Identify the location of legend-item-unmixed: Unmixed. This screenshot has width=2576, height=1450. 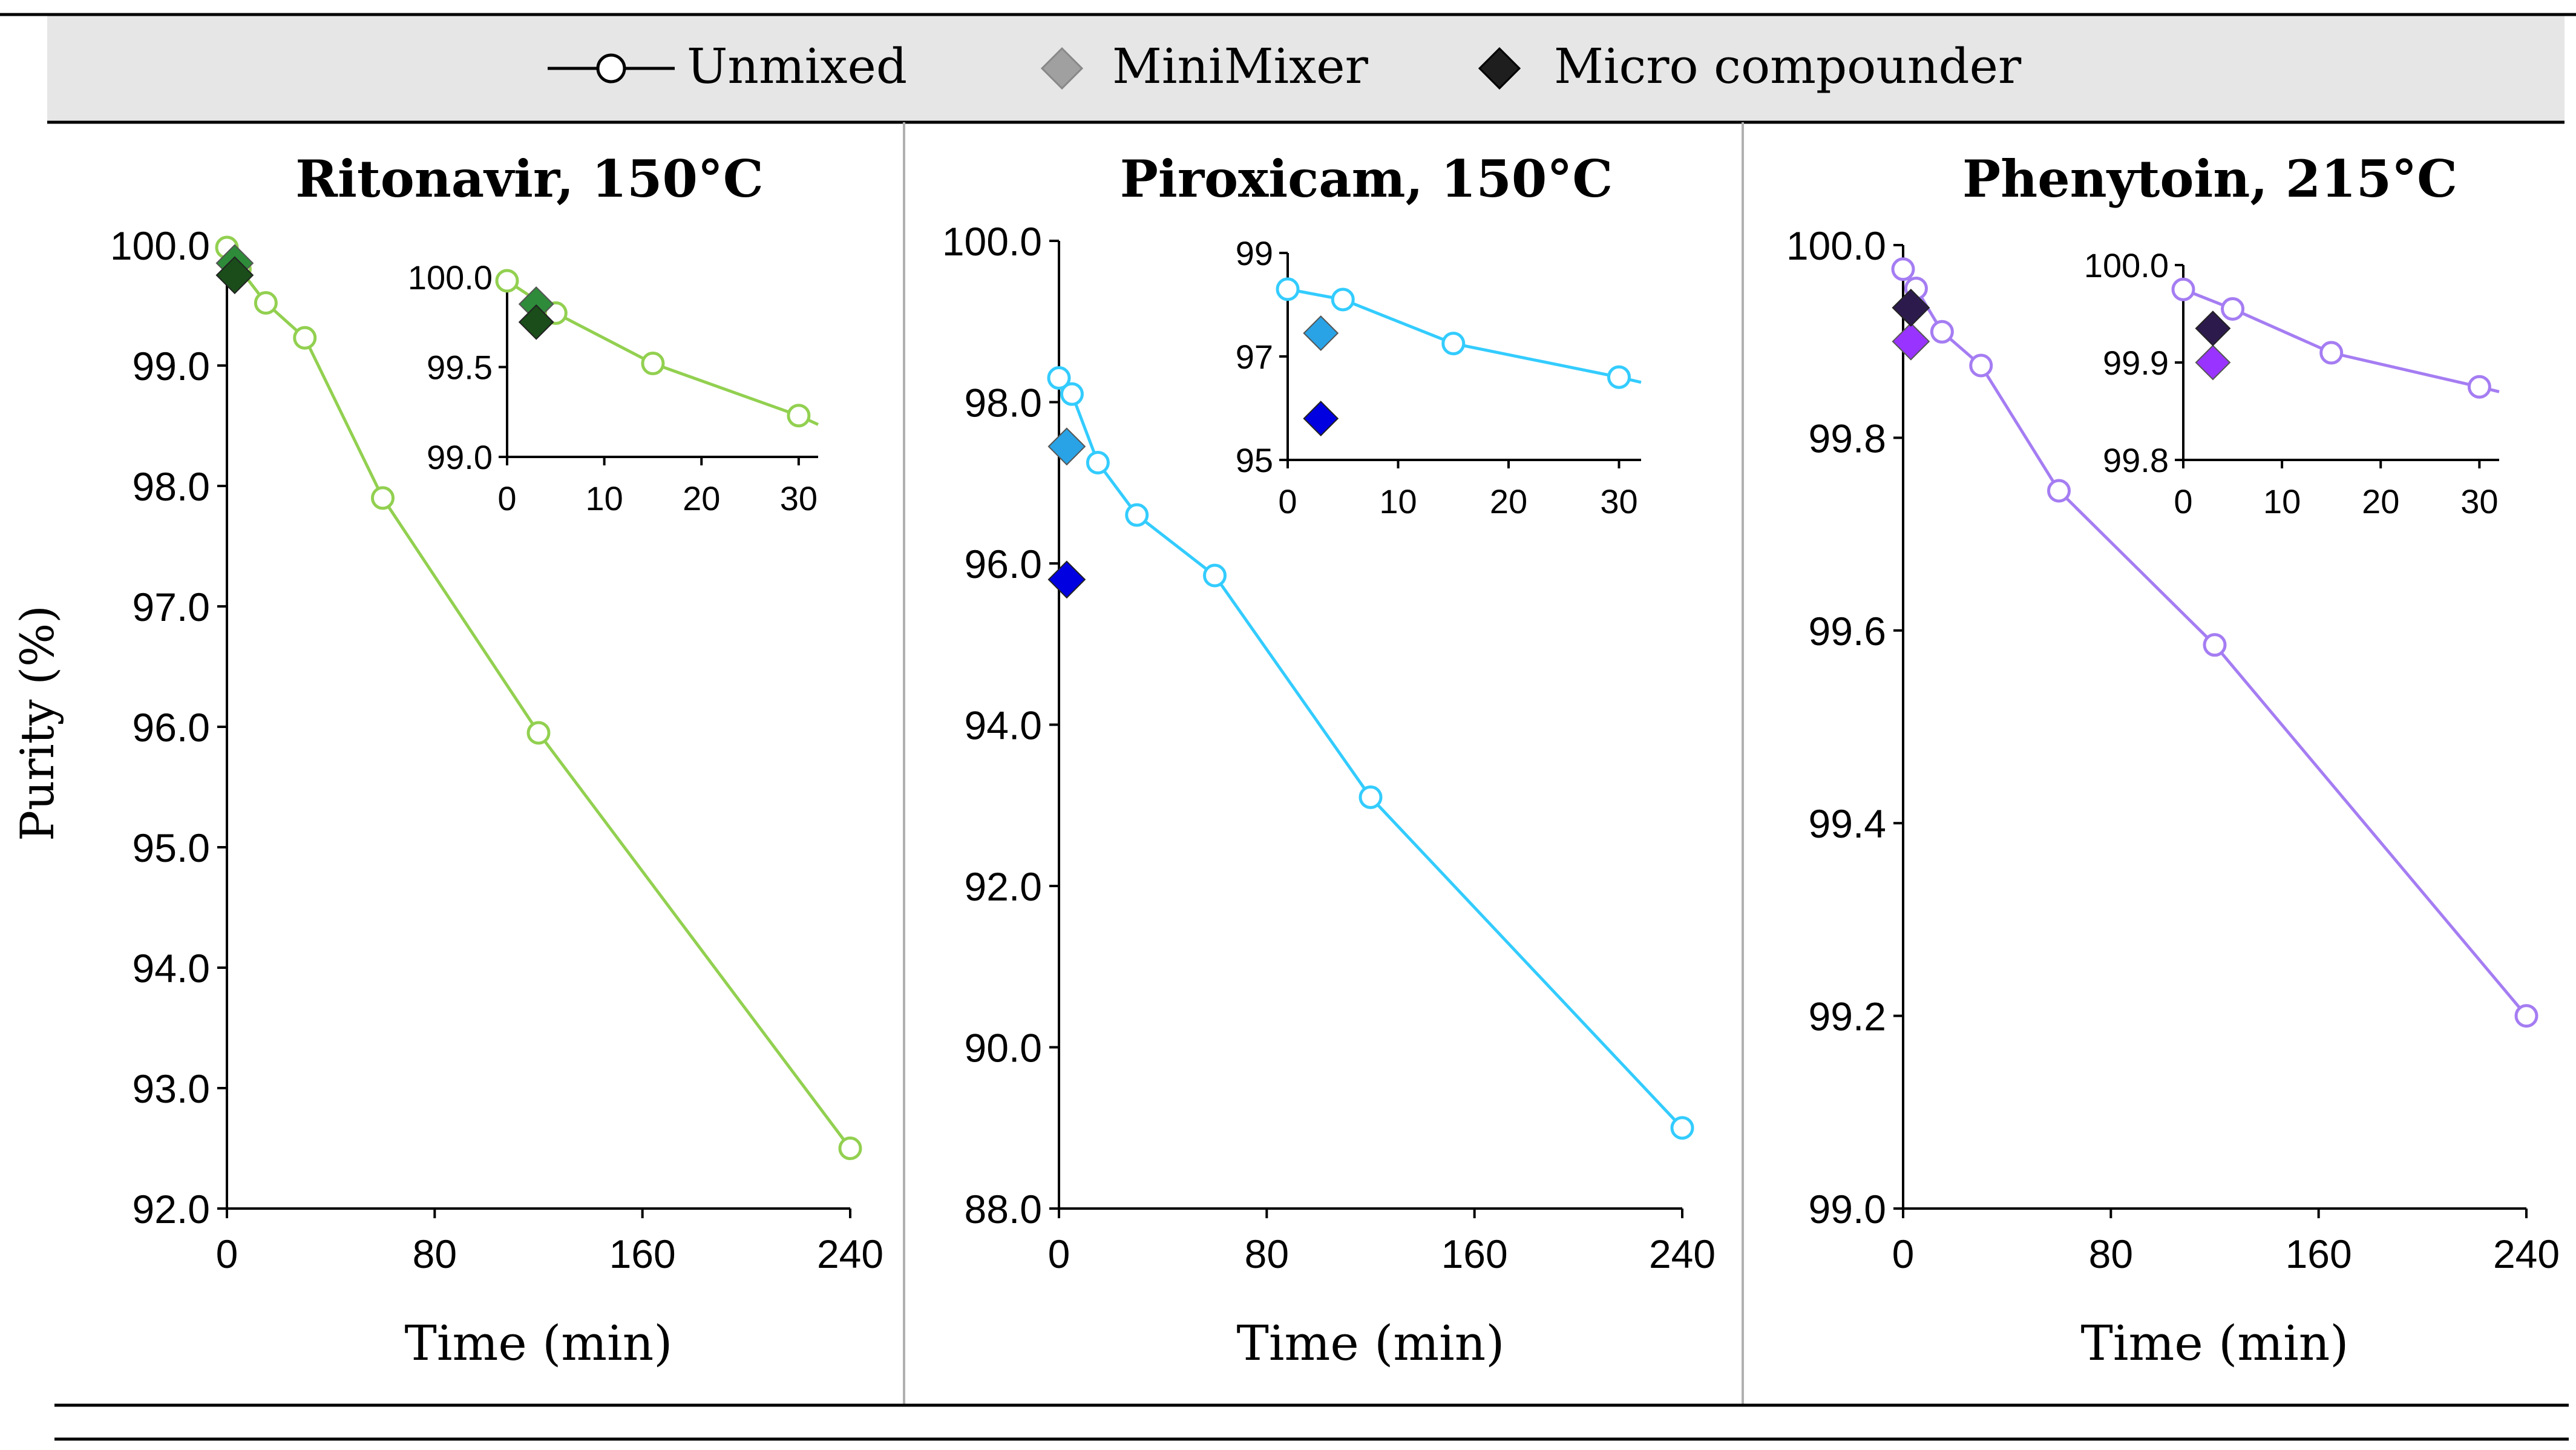
(727, 66).